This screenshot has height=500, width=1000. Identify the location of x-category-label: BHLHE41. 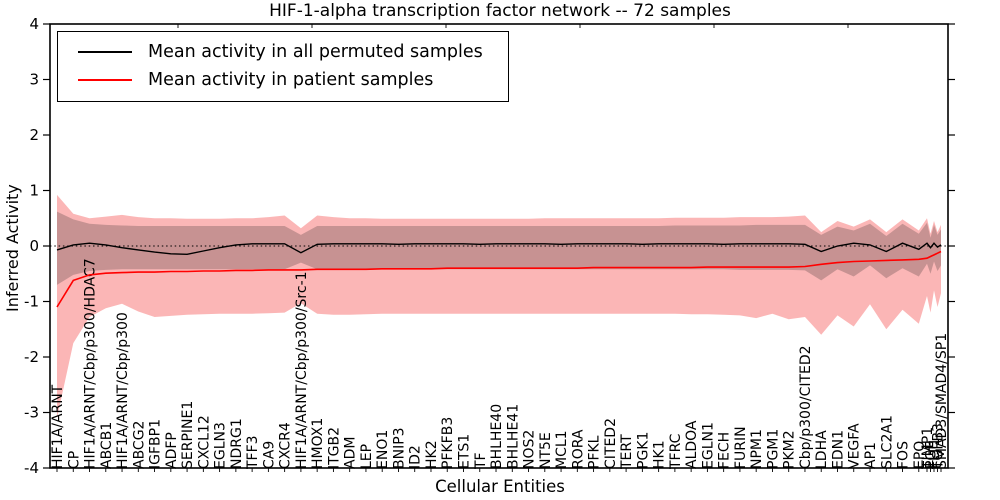
(513, 436).